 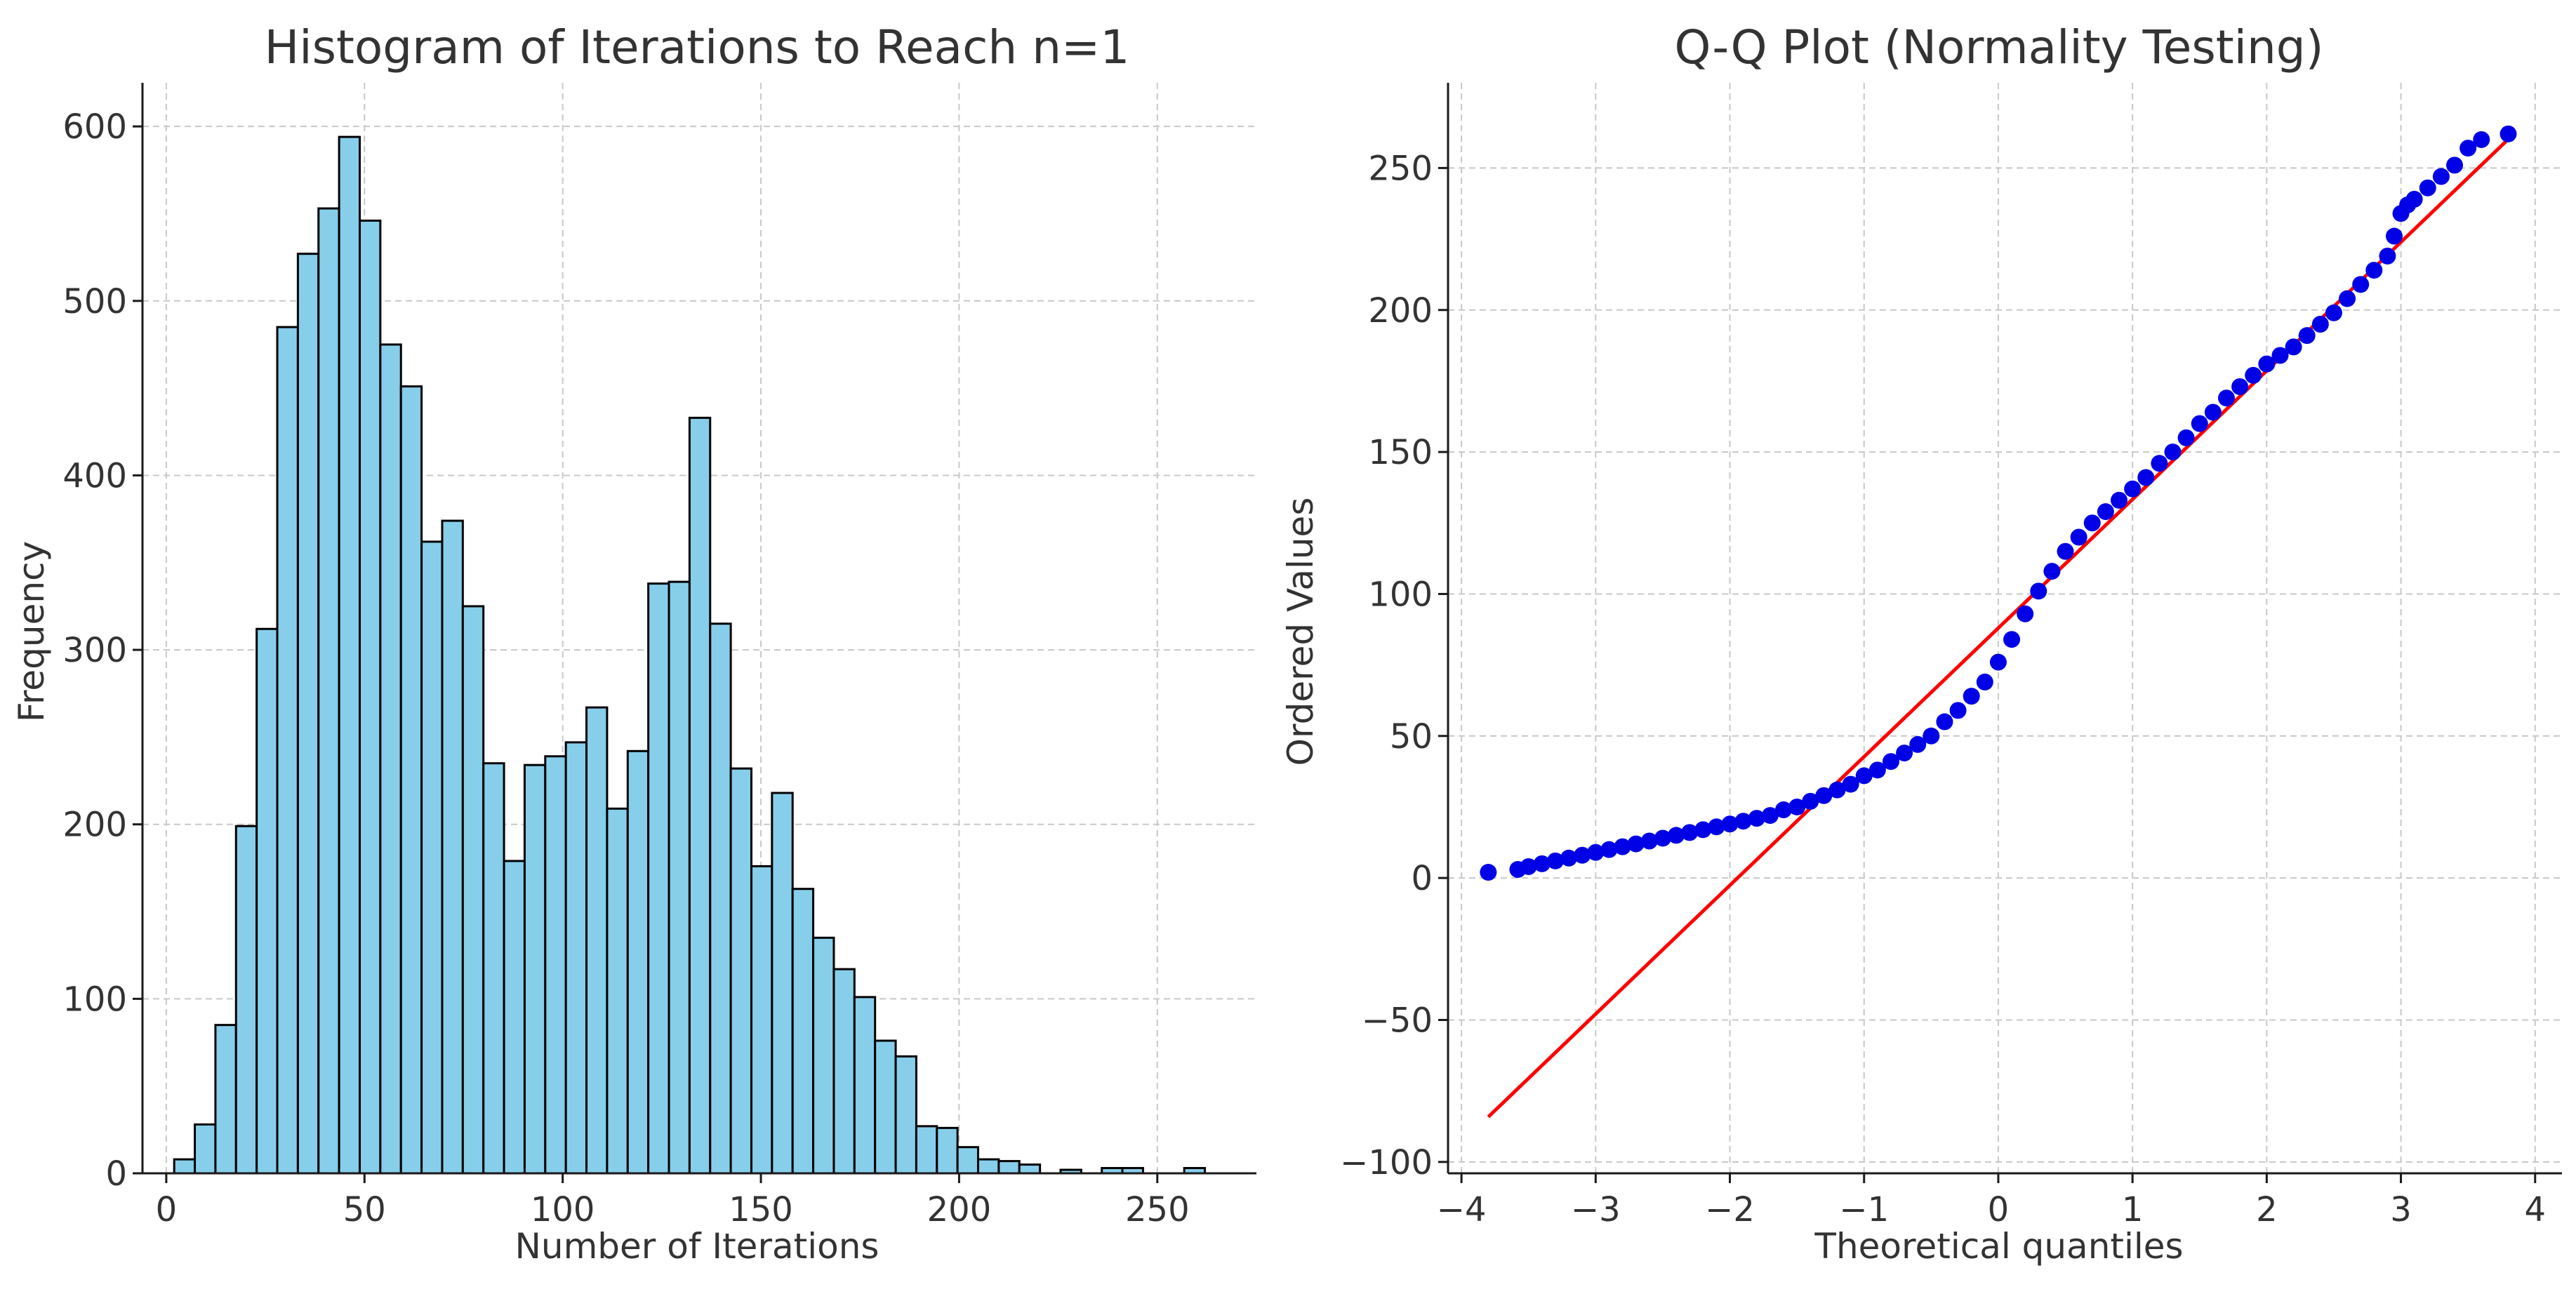 What do you see at coordinates (1301, 632) in the screenshot?
I see `qq-y-axis-label: Ordered Values` at bounding box center [1301, 632].